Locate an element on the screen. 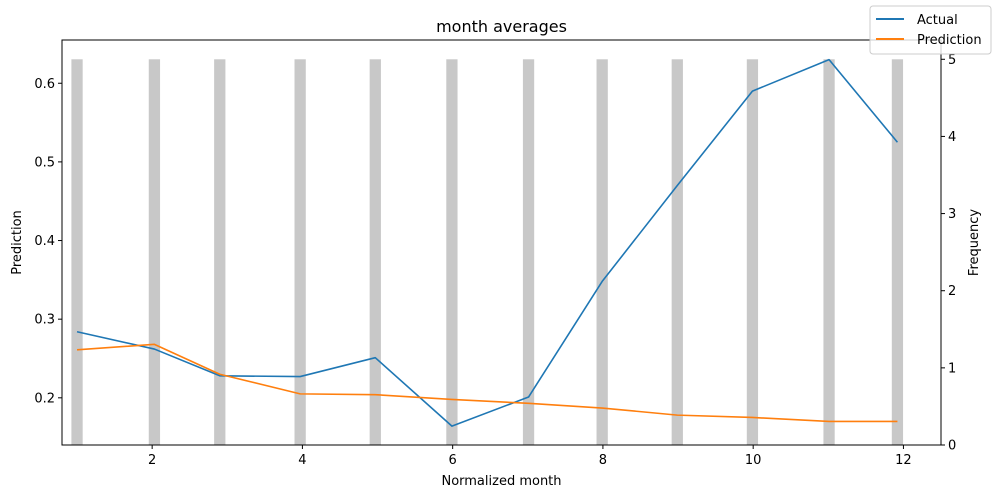 The image size is (998, 498). y-axis-ticks: 0.2 0.3 0.4 0.5 0.6 is located at coordinates (48, 241).